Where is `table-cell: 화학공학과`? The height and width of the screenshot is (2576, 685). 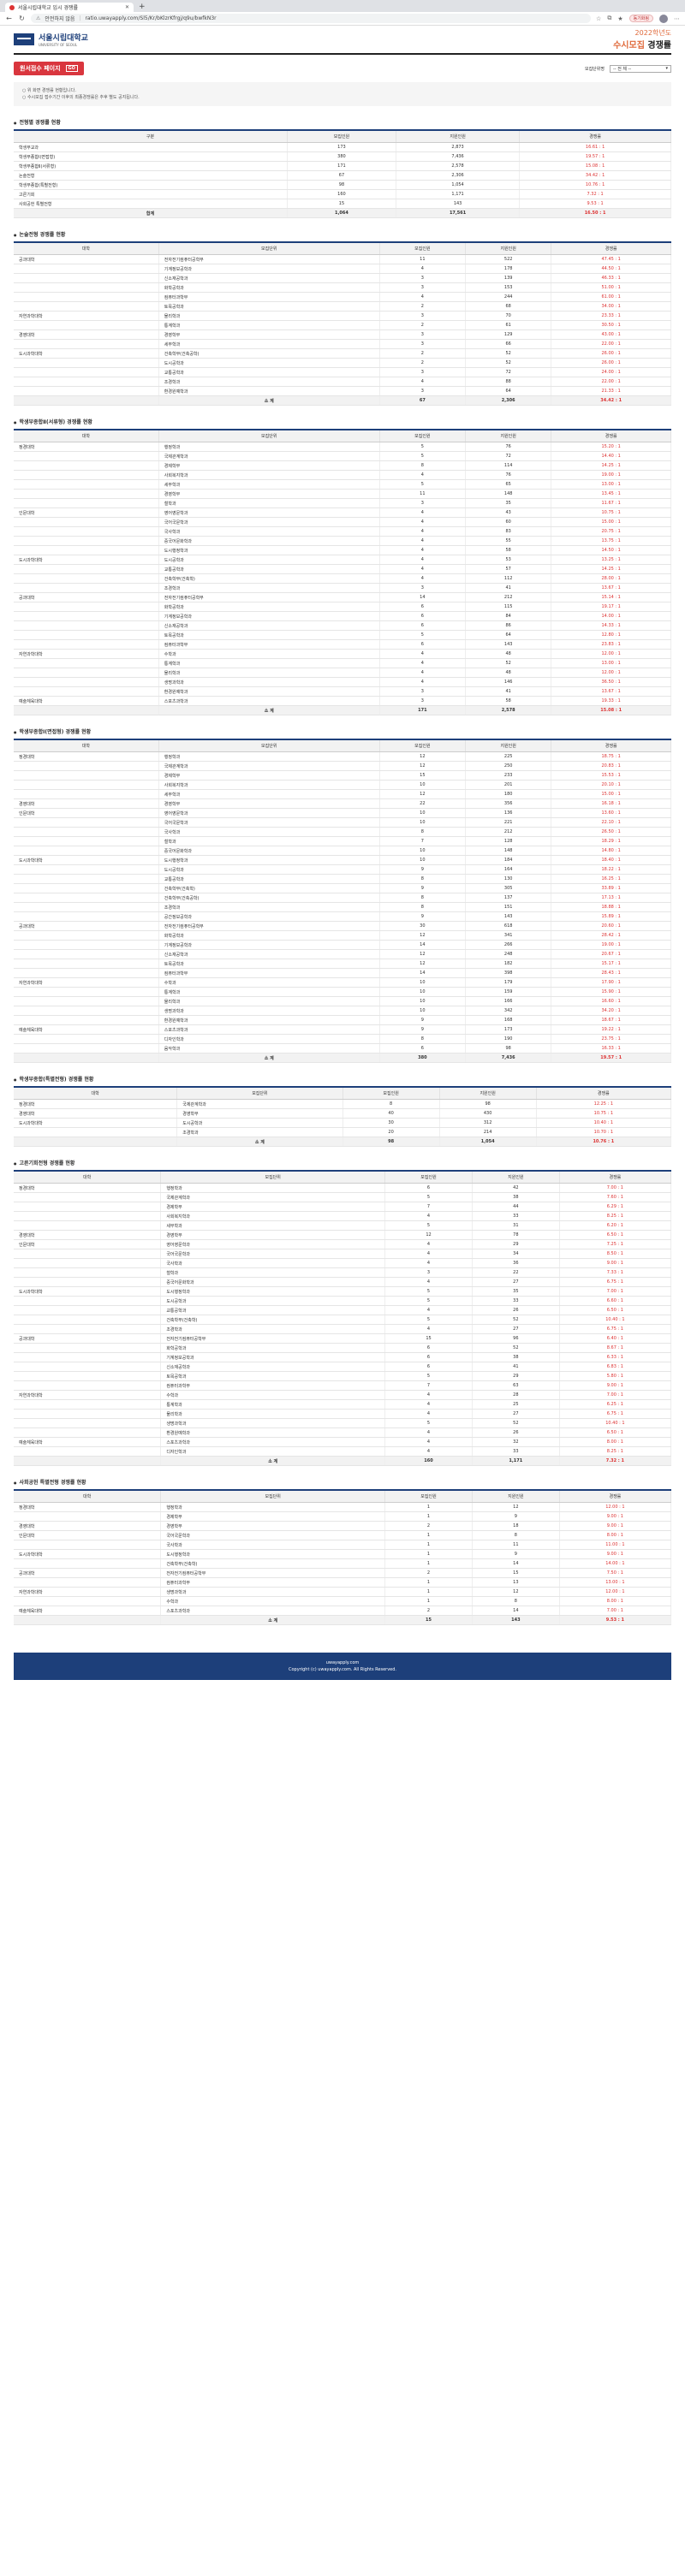
table-cell: 화학공학과 is located at coordinates (273, 1348).